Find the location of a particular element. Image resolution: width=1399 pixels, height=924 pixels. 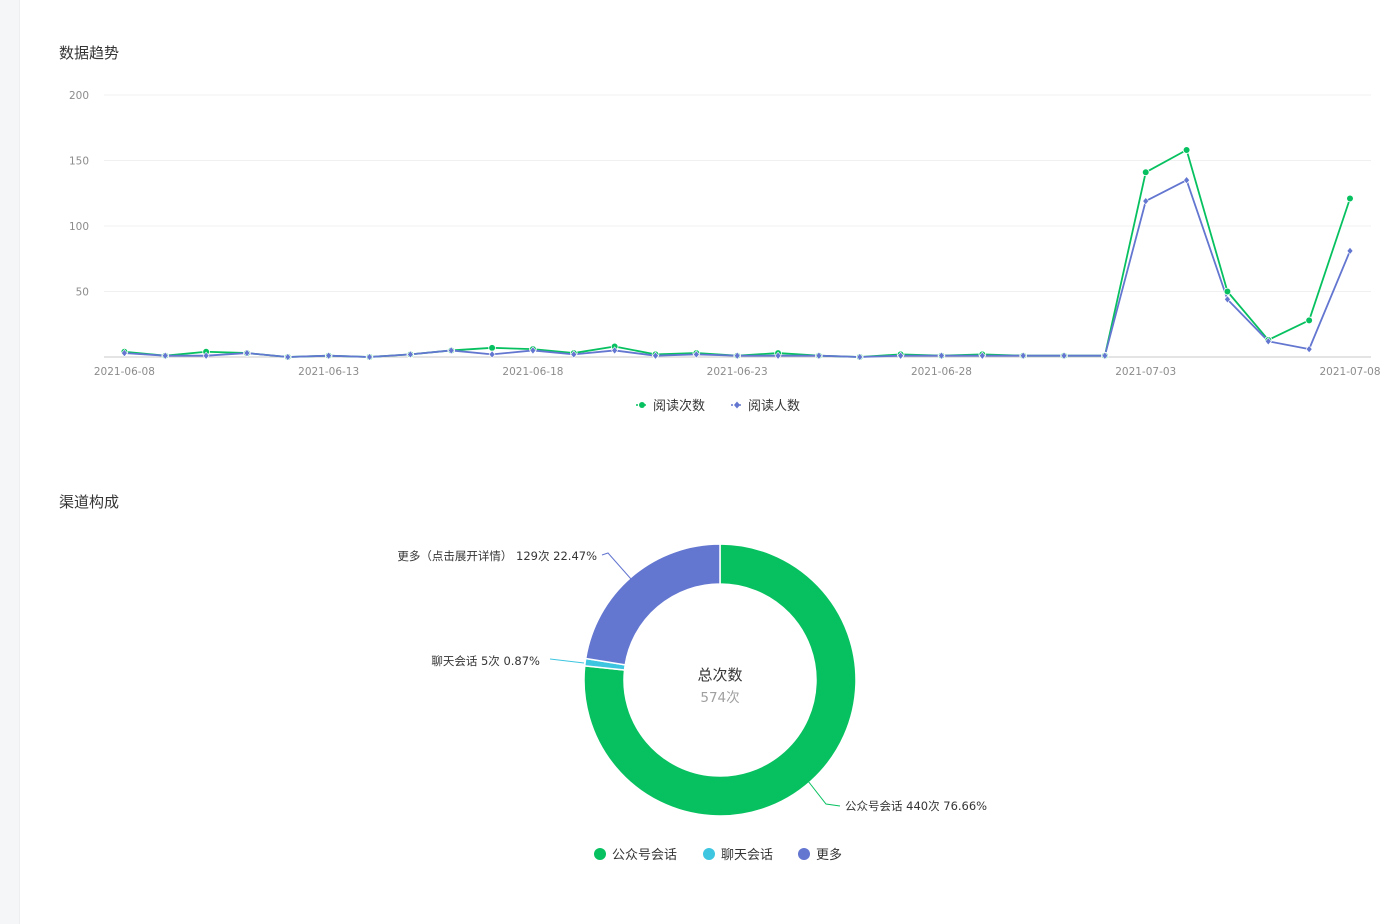

x-tick-label: 2021-06-23 is located at coordinates (737, 372).